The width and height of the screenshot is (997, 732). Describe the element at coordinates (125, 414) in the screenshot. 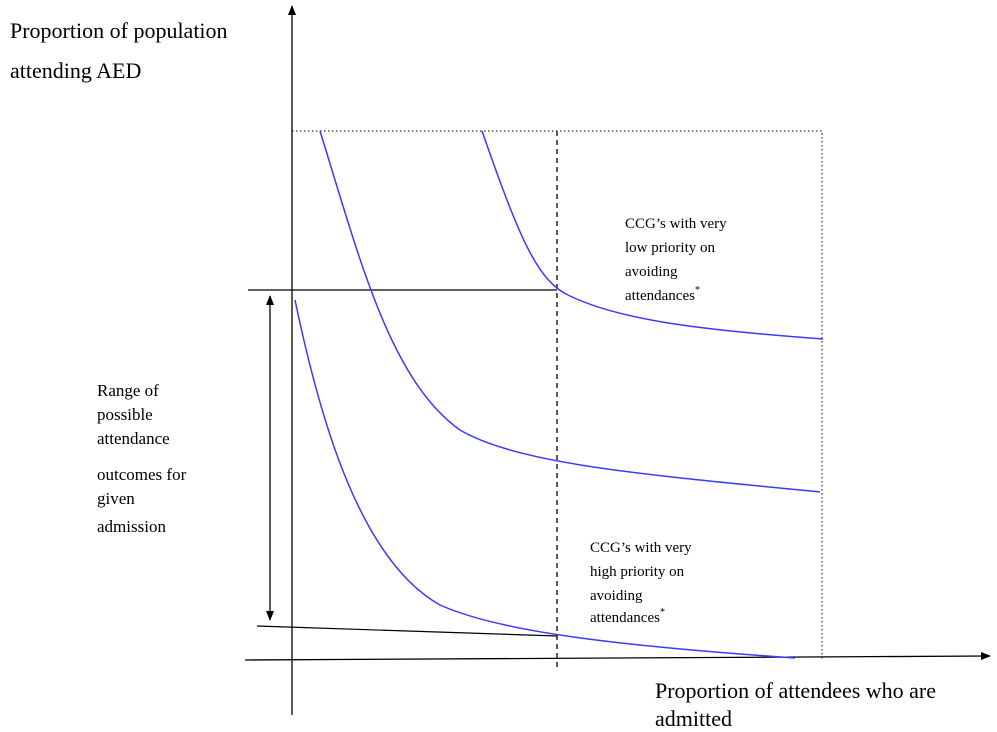

I see `annotation: possible` at that location.